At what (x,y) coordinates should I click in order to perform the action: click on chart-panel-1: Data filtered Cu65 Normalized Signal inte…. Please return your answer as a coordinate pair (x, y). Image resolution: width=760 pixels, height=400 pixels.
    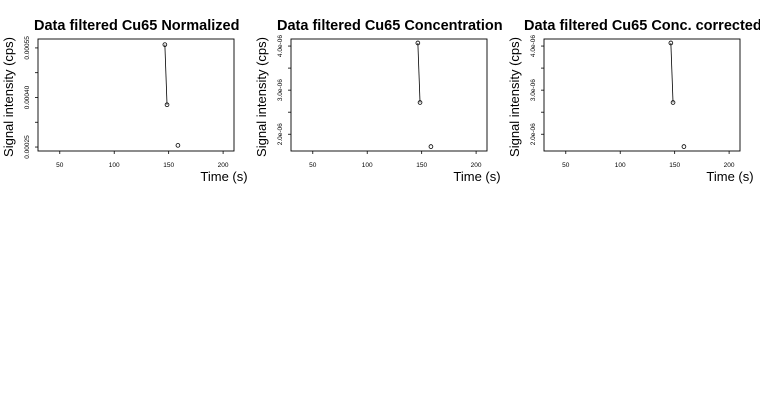
    Looking at the image, I should click on (124, 101).